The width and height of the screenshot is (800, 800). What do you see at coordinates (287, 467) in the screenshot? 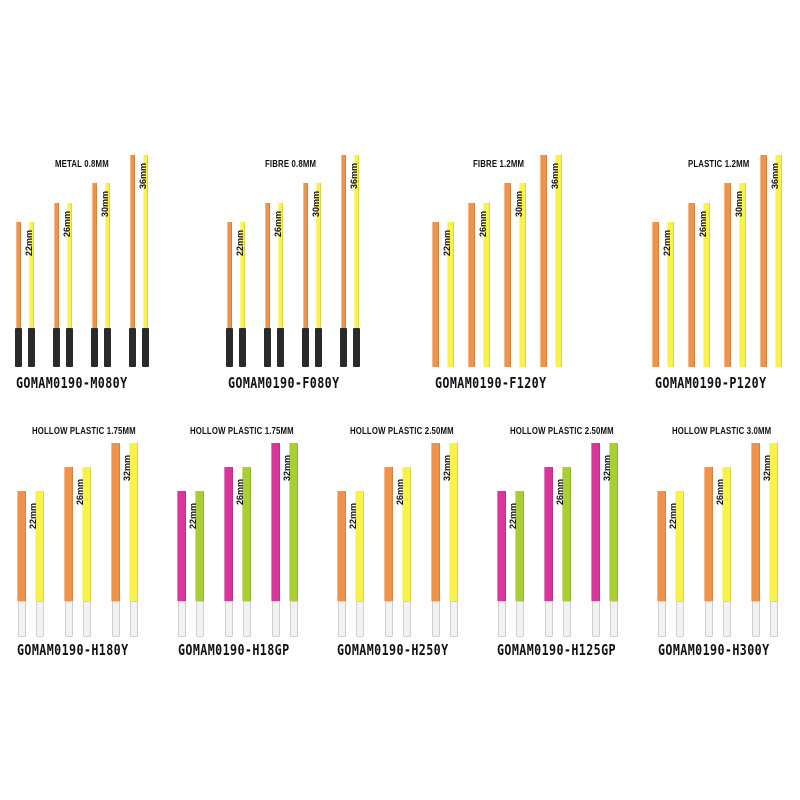
I see `length-label: 32mm` at bounding box center [287, 467].